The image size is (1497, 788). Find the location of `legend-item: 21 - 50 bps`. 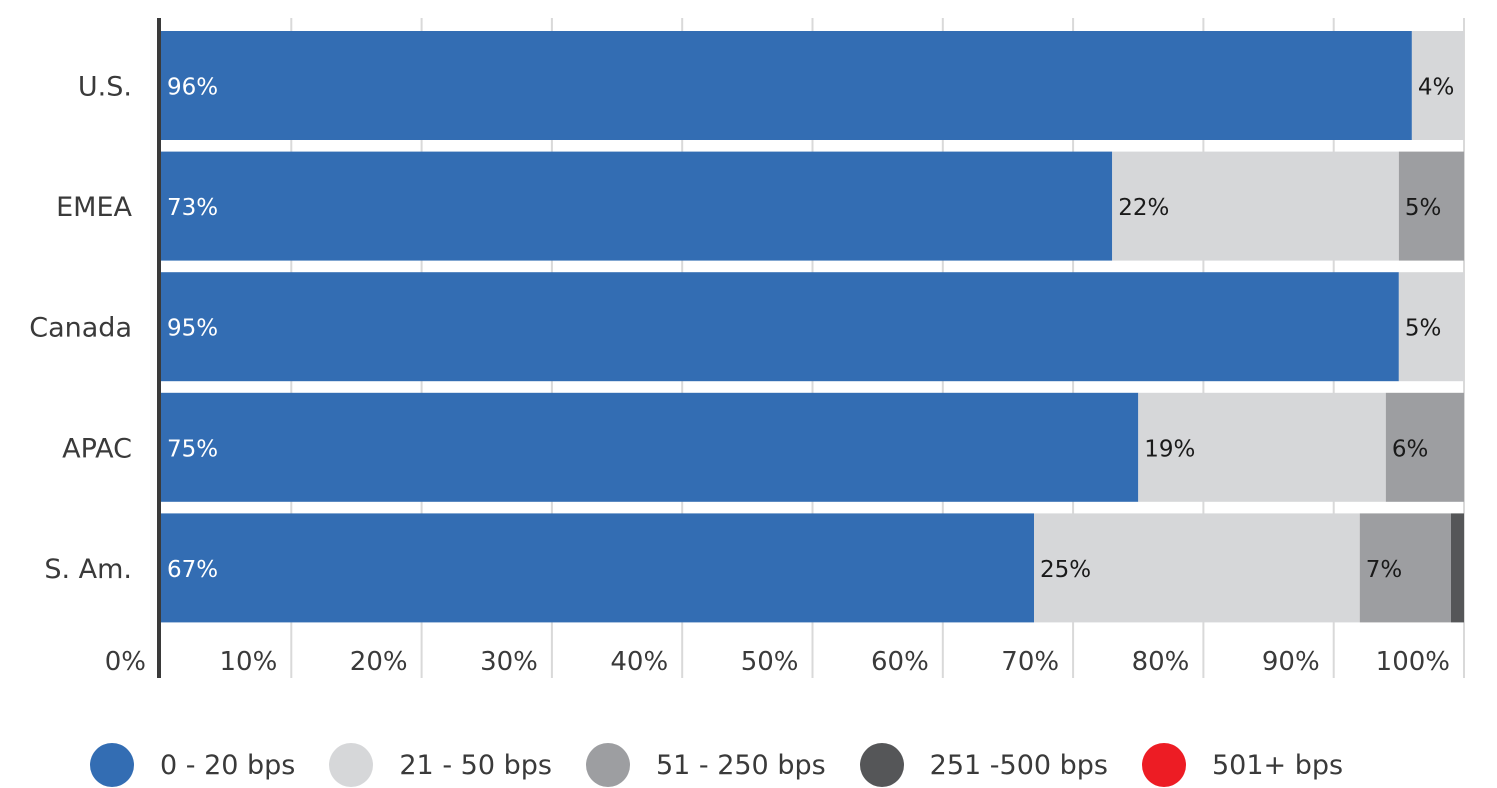

legend-item: 21 - 50 bps is located at coordinates (440, 765).